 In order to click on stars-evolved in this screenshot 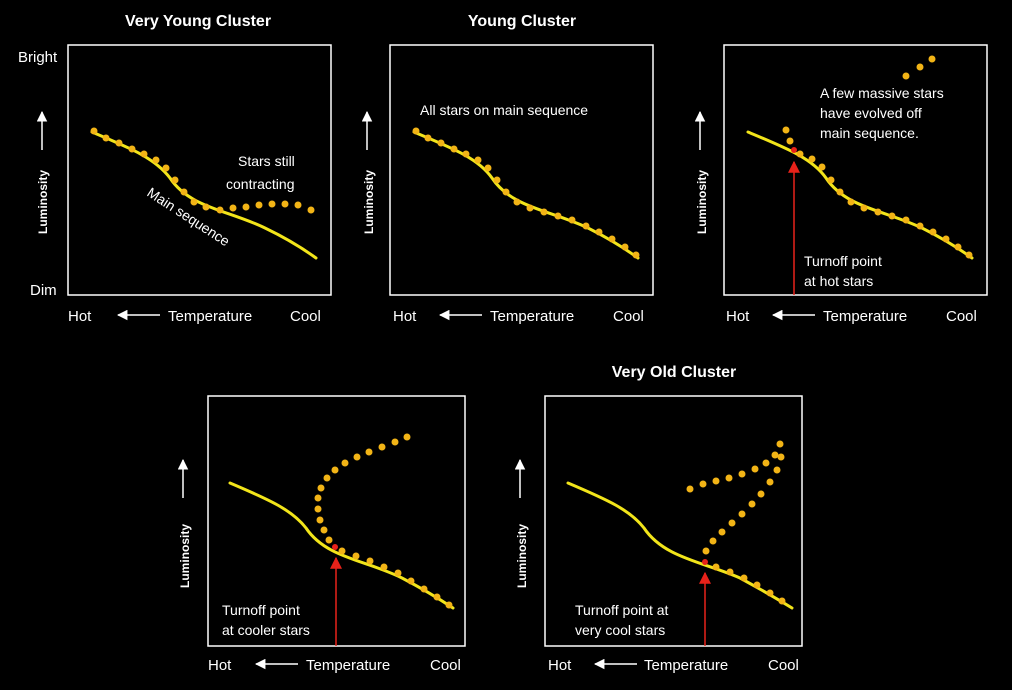, I will do `click(859, 100)`.